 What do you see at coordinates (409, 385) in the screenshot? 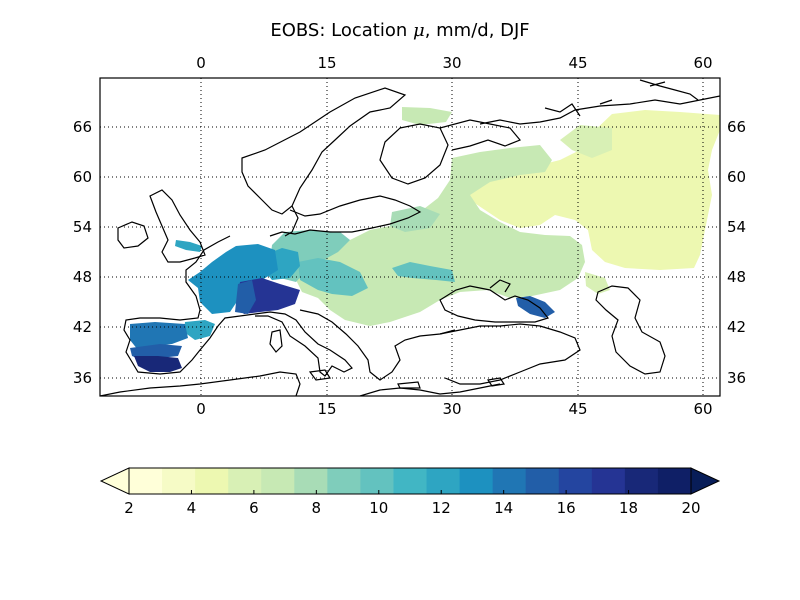
I see `coast-crete` at bounding box center [409, 385].